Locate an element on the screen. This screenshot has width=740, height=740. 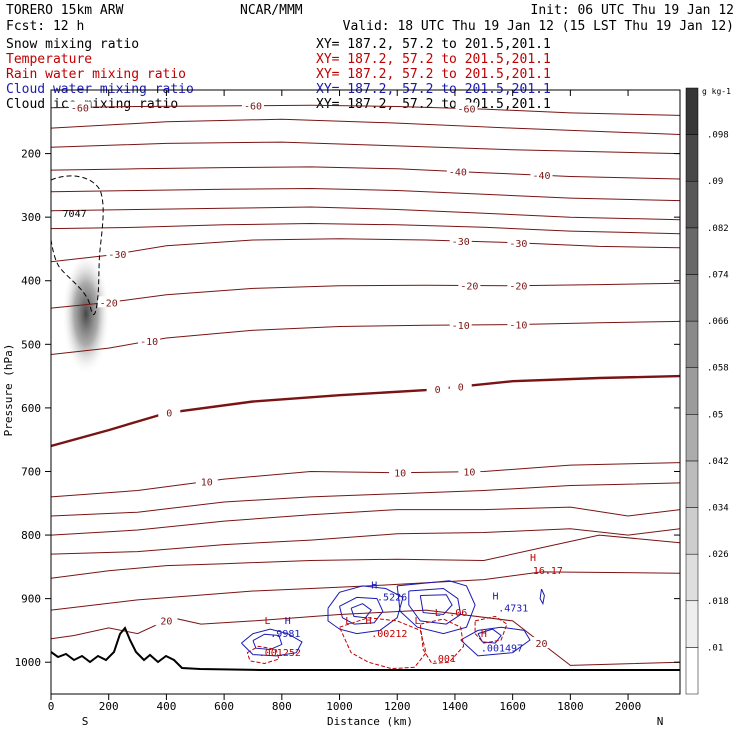
temperature-contour-label: 10 is located at coordinates (400, 474).